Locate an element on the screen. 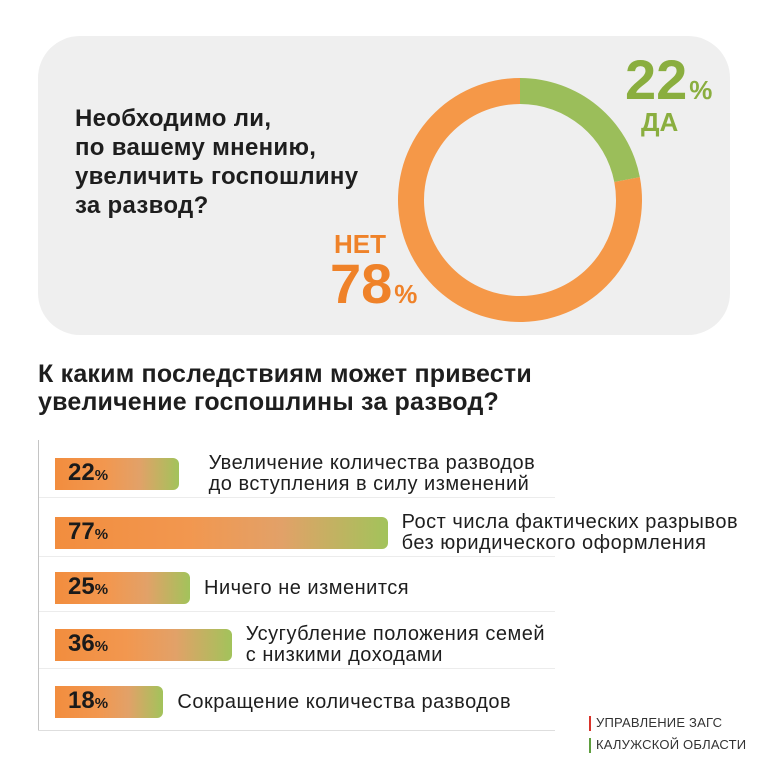 This screenshot has width=768, height=768. bar-category-line: Сокращение количества разводов is located at coordinates (344, 701).